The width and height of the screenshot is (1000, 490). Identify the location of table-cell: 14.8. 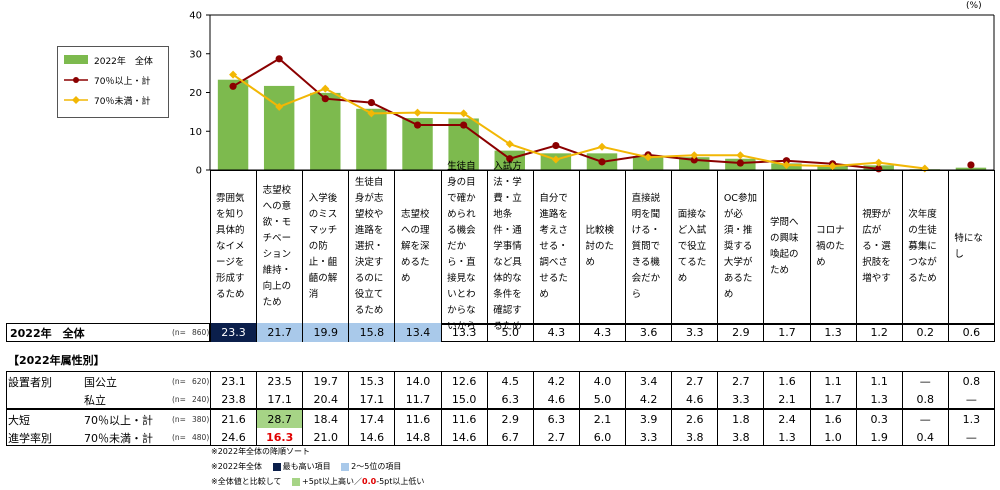
(417, 437).